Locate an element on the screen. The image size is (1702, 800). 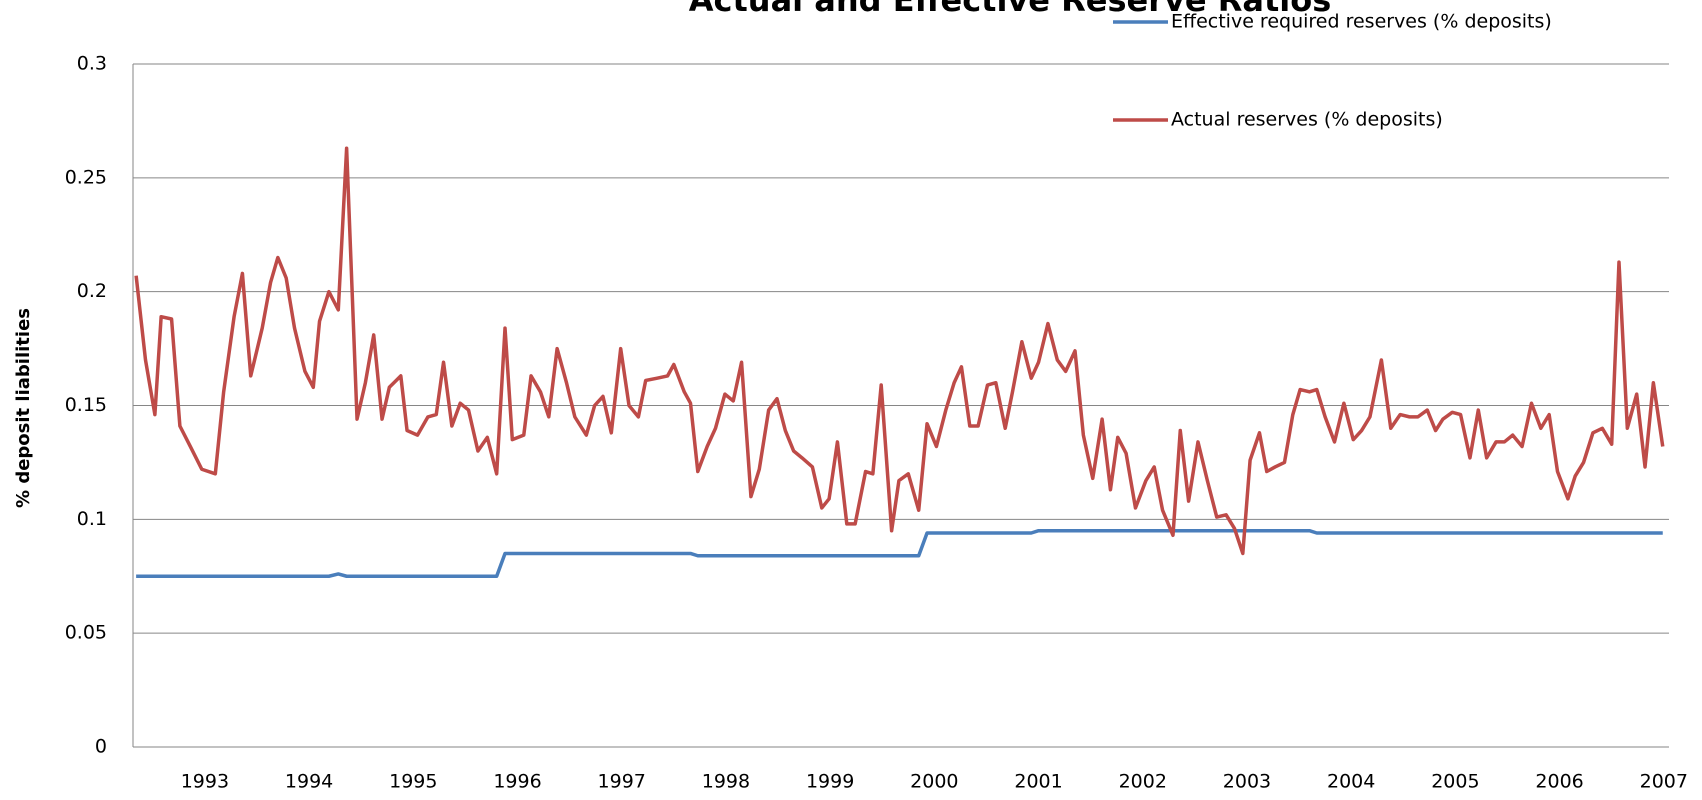
chart-title: Actual and Effective Reserve Ratios is located at coordinates (1010, 9).